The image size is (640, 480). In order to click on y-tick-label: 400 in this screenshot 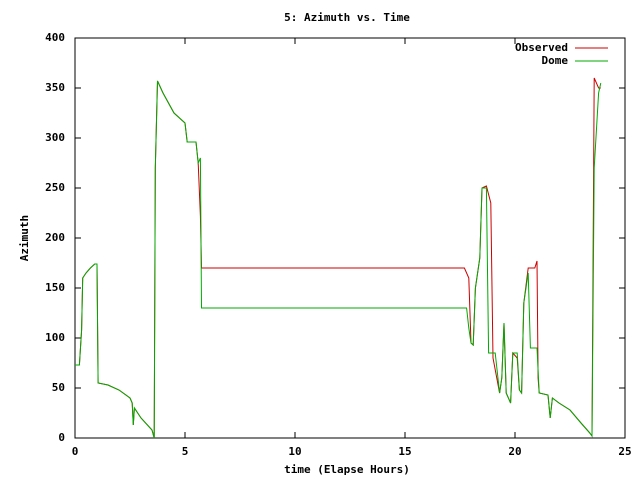, I will do `click(55, 37)`.